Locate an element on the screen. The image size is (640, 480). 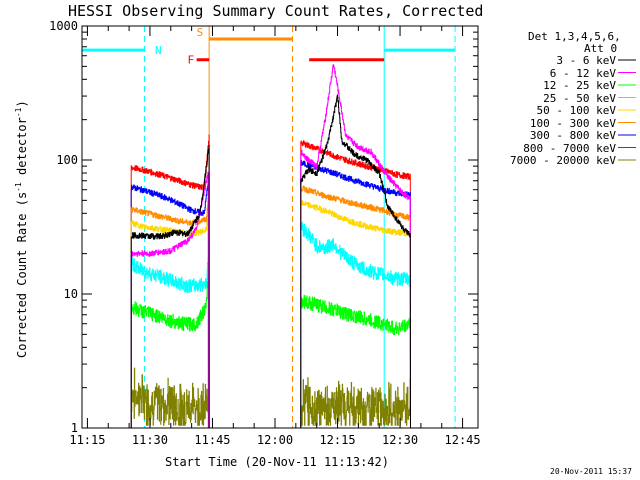
legend-item: 800 - 7000 keV is located at coordinates (548, 148).